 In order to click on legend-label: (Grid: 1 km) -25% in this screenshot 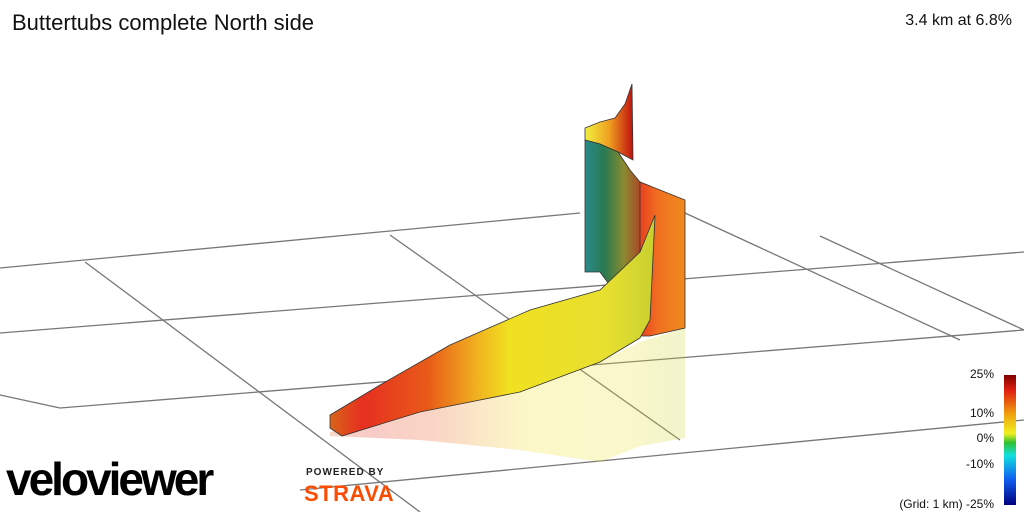, I will do `click(946, 504)`.